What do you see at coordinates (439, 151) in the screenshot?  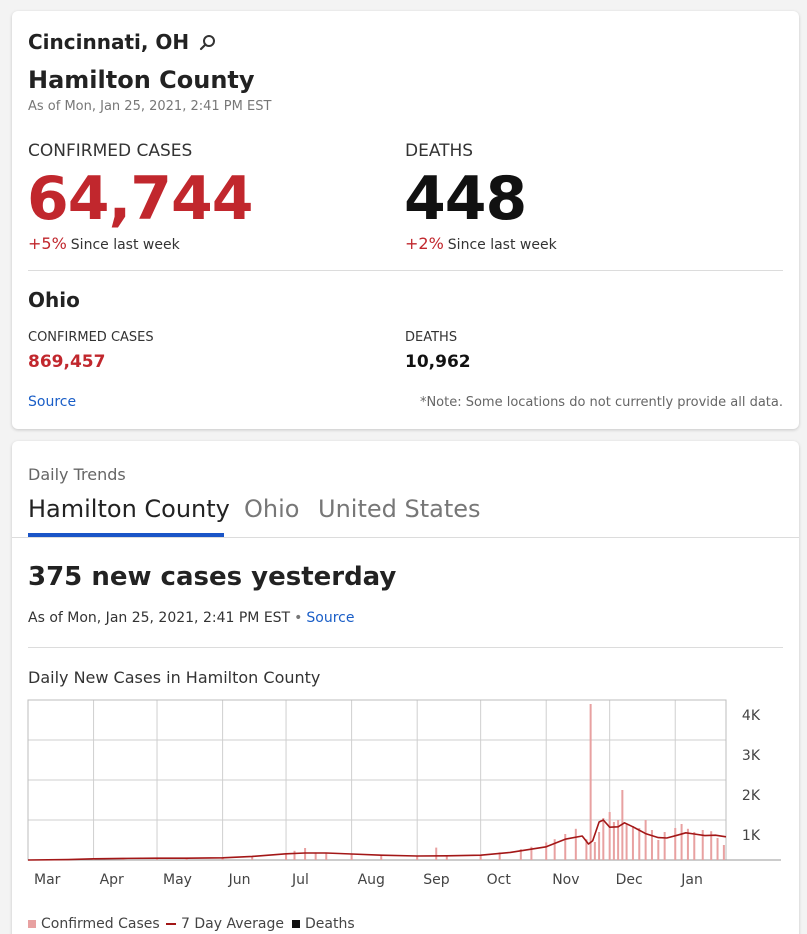 I see `county-deaths-label: DEATHS` at bounding box center [439, 151].